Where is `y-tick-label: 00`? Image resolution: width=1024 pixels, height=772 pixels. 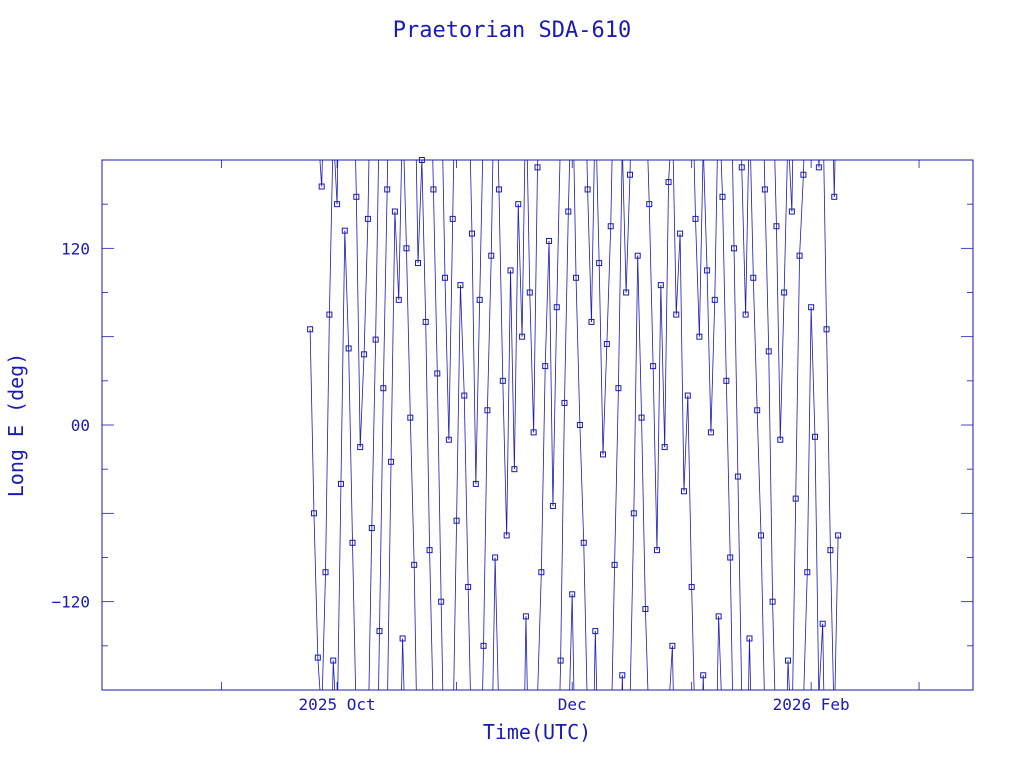 y-tick-label: 00 is located at coordinates (80, 425).